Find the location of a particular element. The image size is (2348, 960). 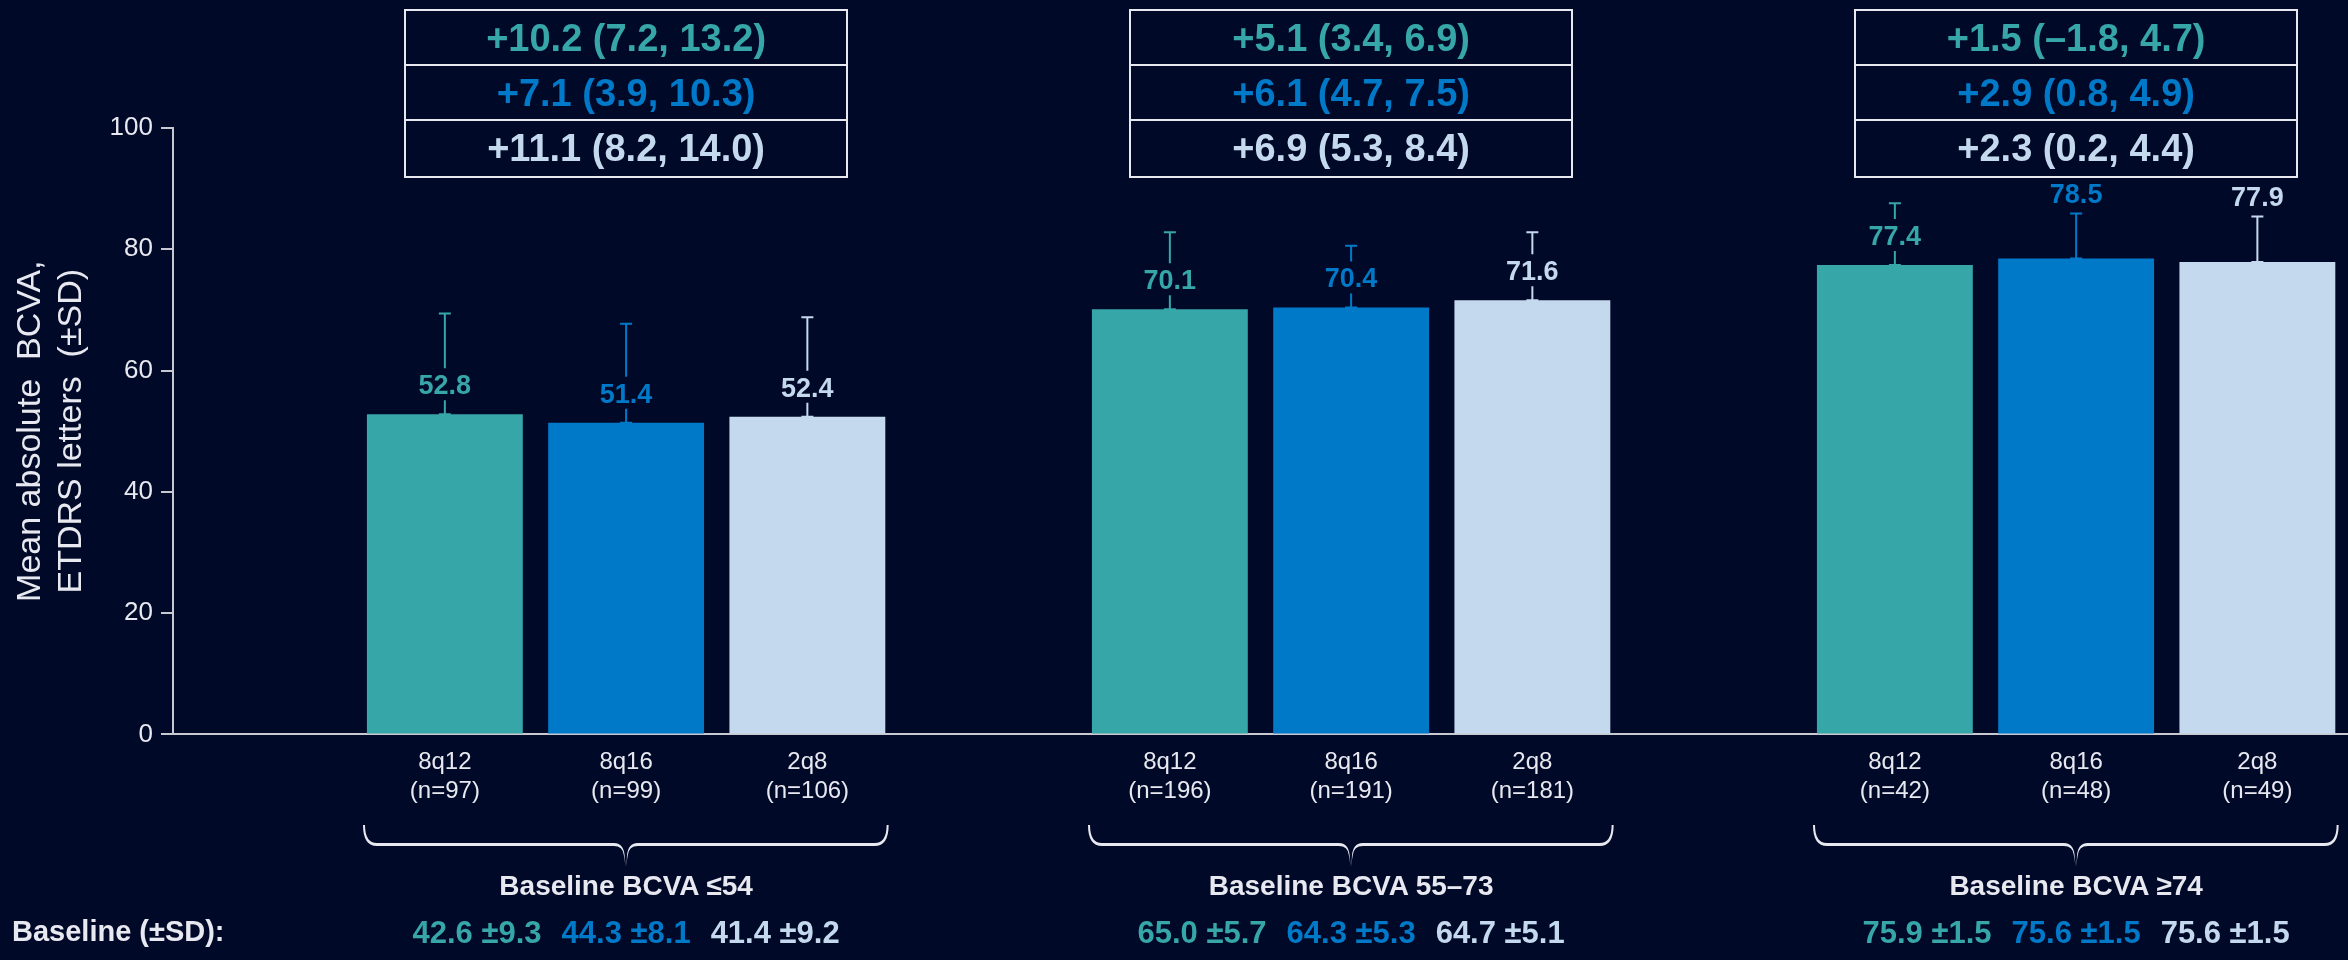

table-frame: +5.1 (3.4, 6.9) +6.1 (4.7, 7.5) +6.9 (5.3, 8.4) is located at coordinates (1351, 93).